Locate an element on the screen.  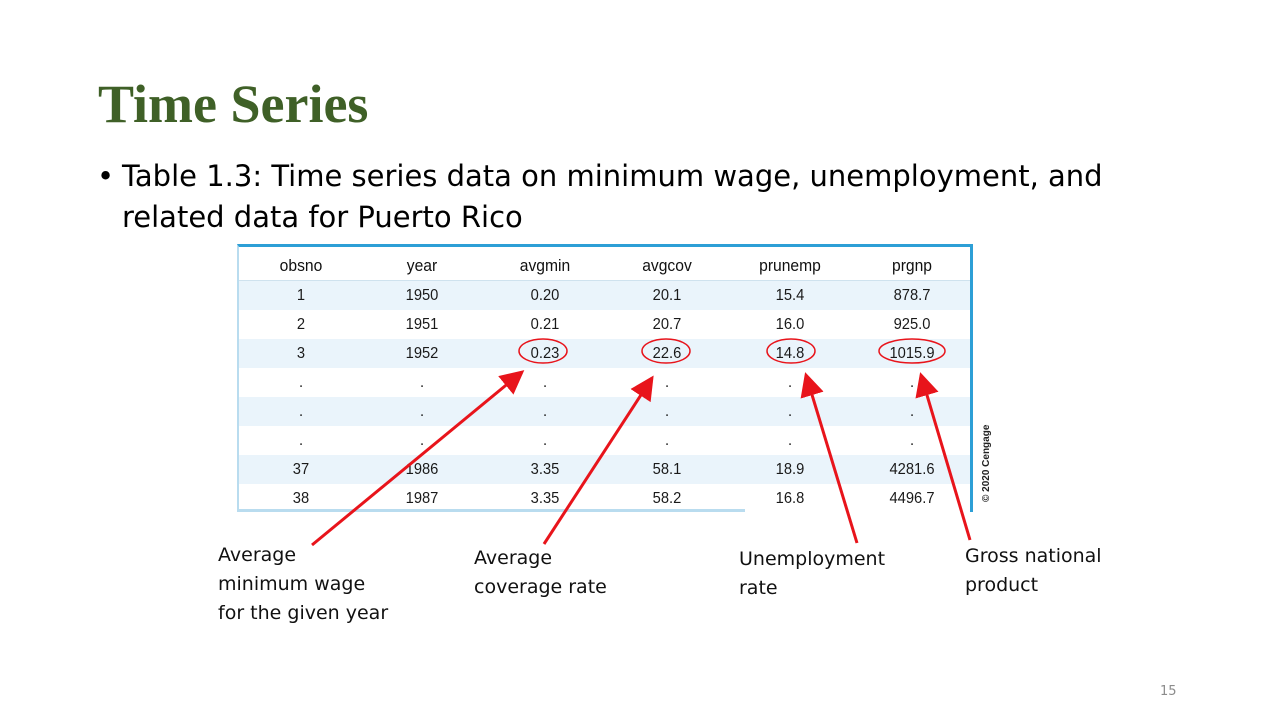
callout-prunemp-line-1: Unemployment is located at coordinates (812, 559).